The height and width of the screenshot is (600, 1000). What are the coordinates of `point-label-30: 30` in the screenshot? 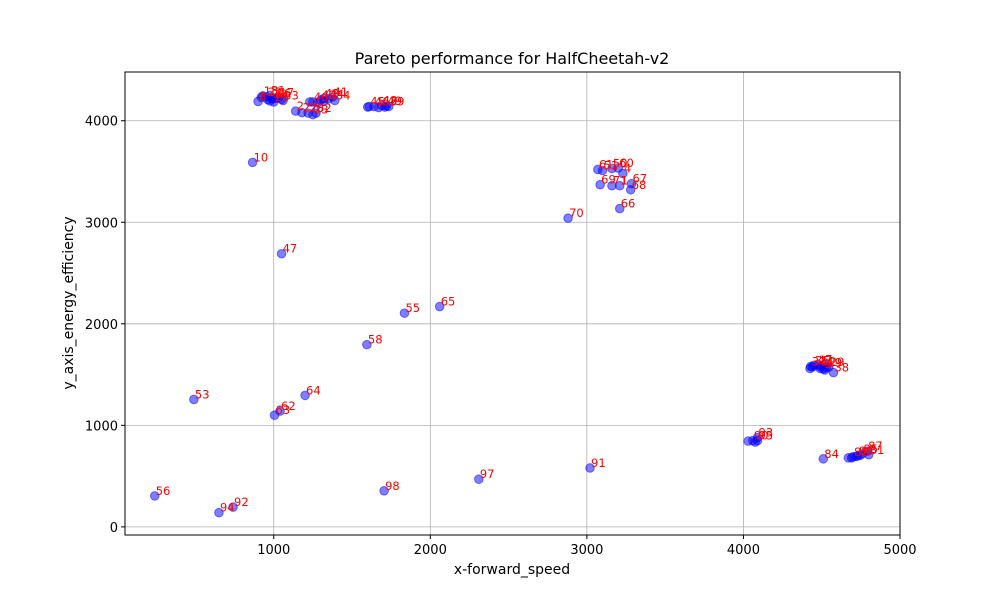 It's located at (280, 94).